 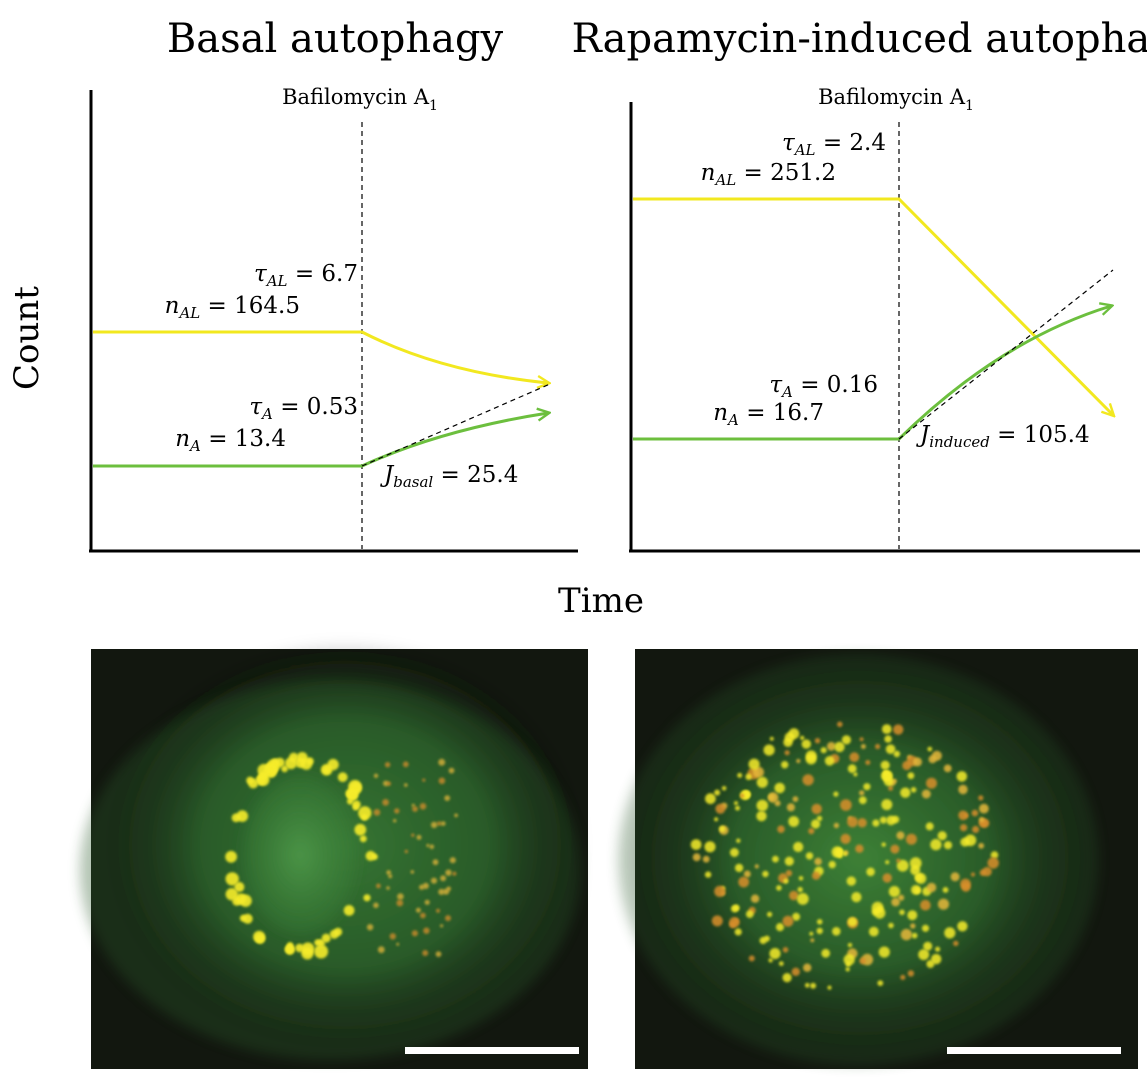 I want to click on basal-autophagosome-line, so click(x=320, y=440).